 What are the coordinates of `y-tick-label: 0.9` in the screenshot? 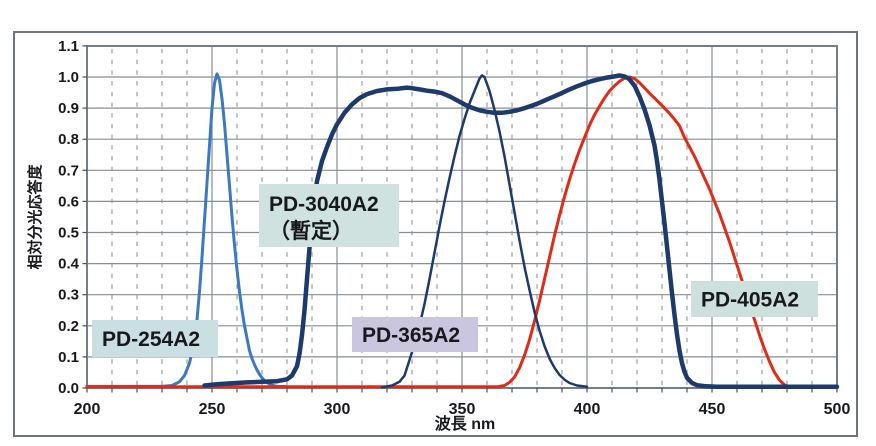 It's located at (68, 108).